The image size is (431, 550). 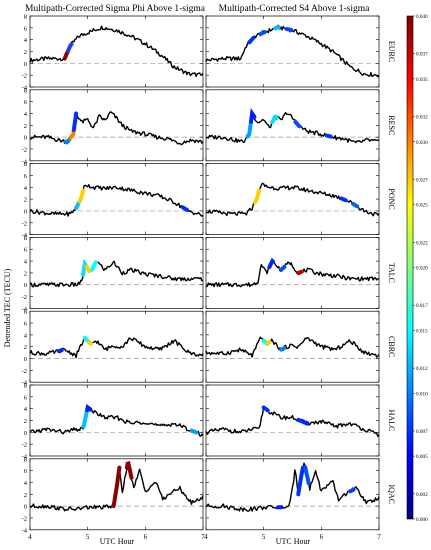 What do you see at coordinates (7, 307) in the screenshot?
I see `y-axis-label: Detrended TEC (TECU)` at bounding box center [7, 307].